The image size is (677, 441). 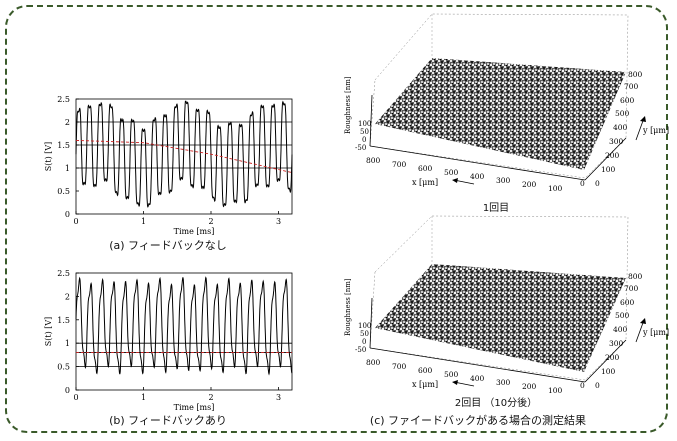 I want to click on z-tick-2-0: 100, so click(x=364, y=326).